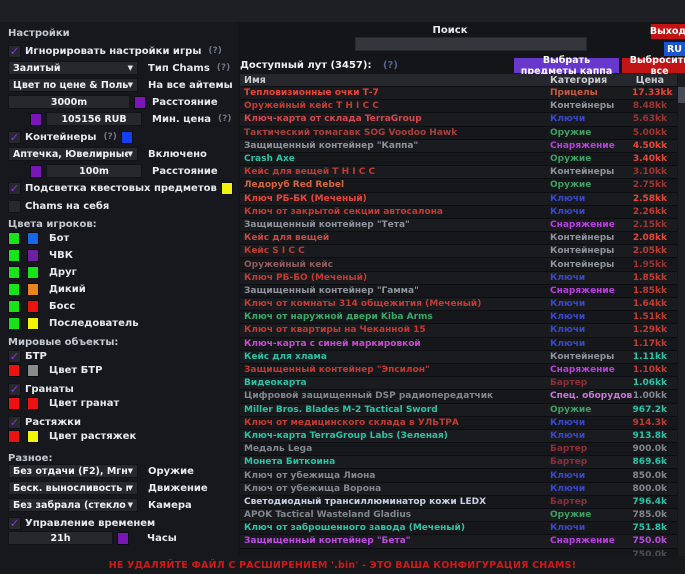 Image resolution: width=685 pixels, height=574 pixels. What do you see at coordinates (579, 80) in the screenshot?
I see `column-category: Категория` at bounding box center [579, 80].